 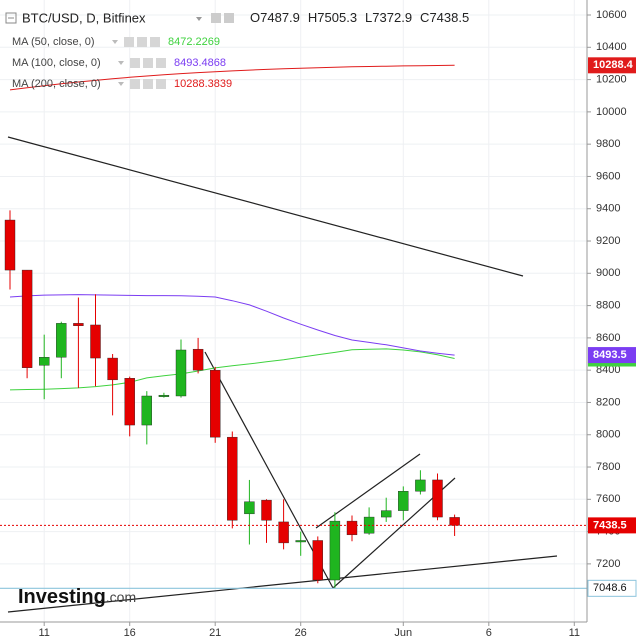 I want to click on legend-name: MA (100, close, 0), so click(x=56, y=63).